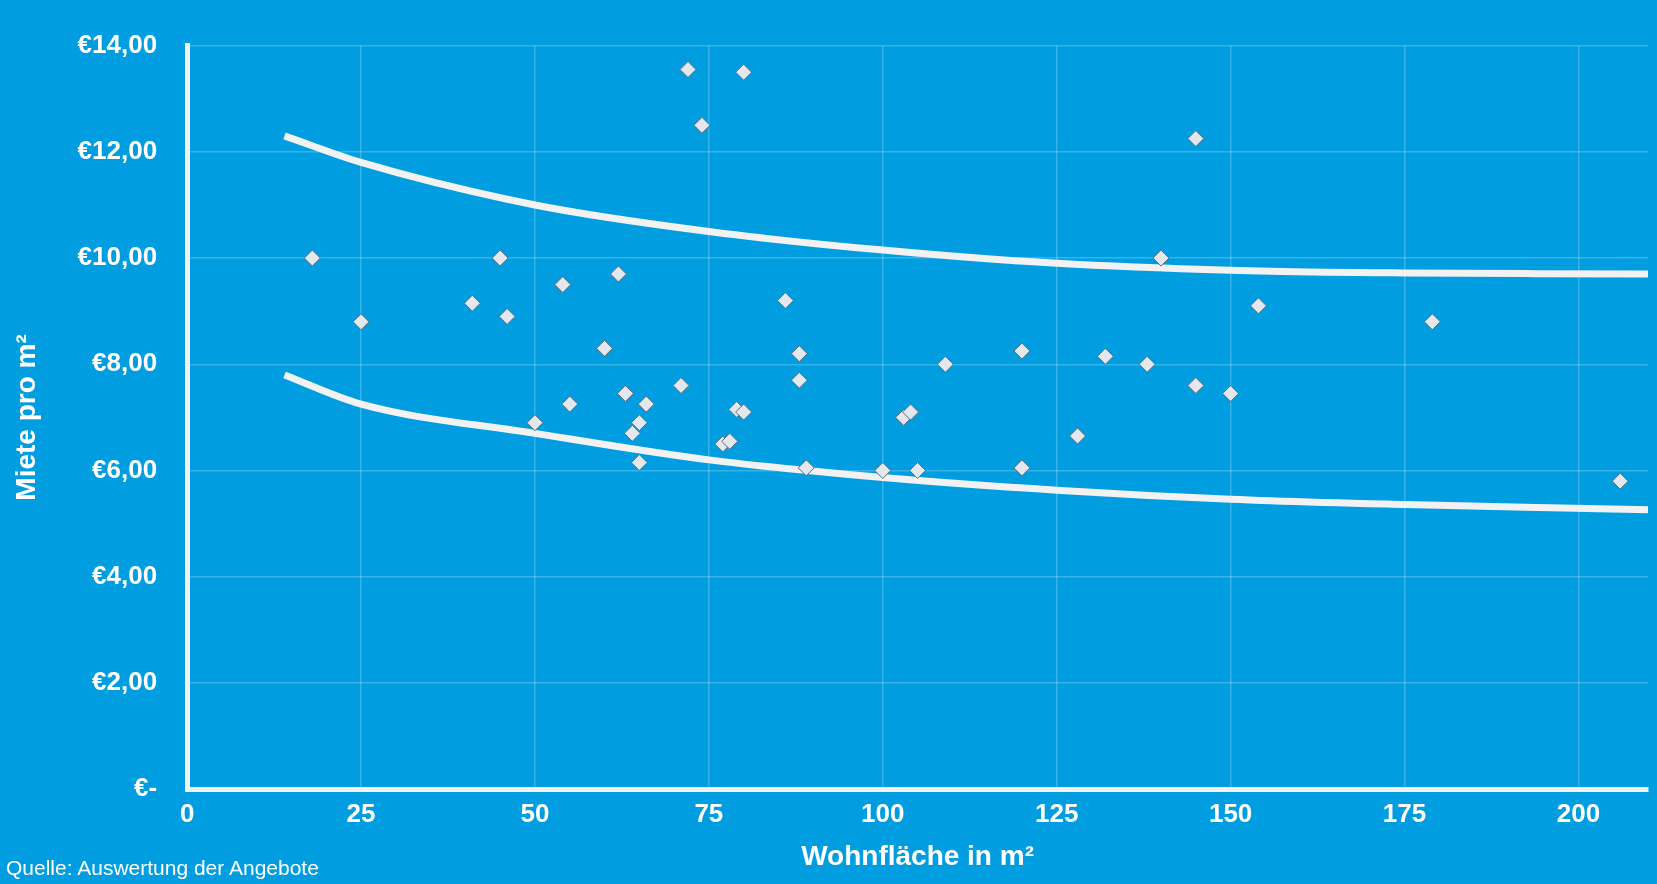  What do you see at coordinates (146, 787) in the screenshot?
I see `y-tick-label: €-` at bounding box center [146, 787].